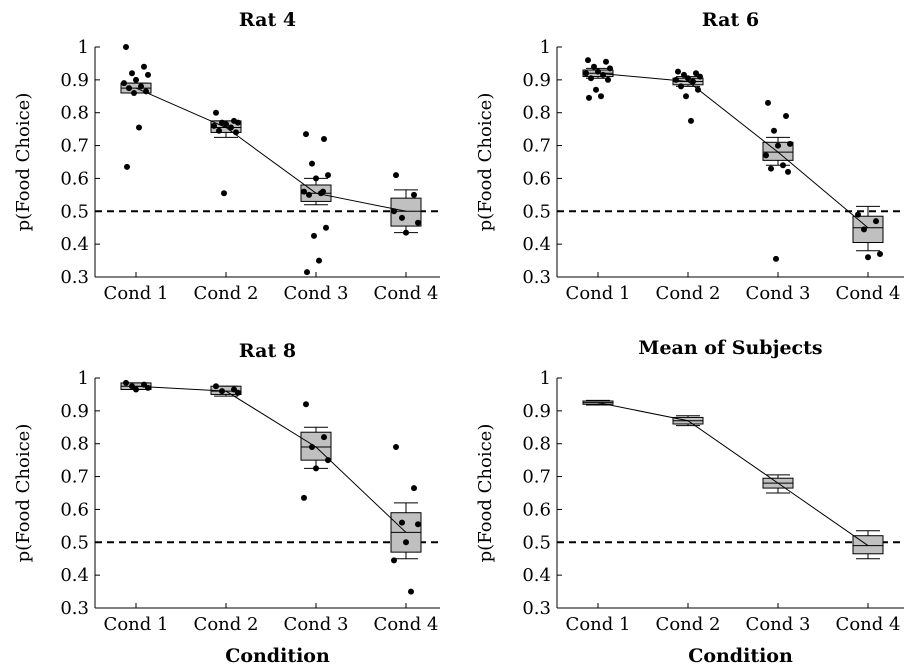 The image size is (904, 668). What do you see at coordinates (74, 411) in the screenshot?
I see `y-tick-label: 0.9` at bounding box center [74, 411].